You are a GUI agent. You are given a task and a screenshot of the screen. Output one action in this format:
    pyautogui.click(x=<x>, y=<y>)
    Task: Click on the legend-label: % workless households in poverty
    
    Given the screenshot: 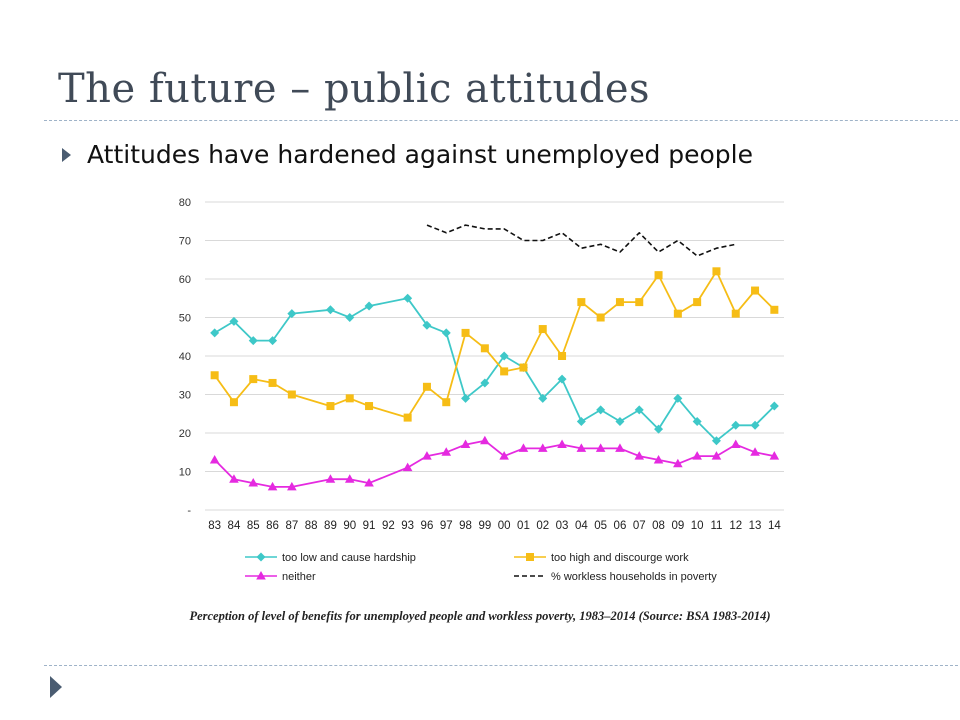 What is the action you would take?
    pyautogui.click(x=634, y=577)
    